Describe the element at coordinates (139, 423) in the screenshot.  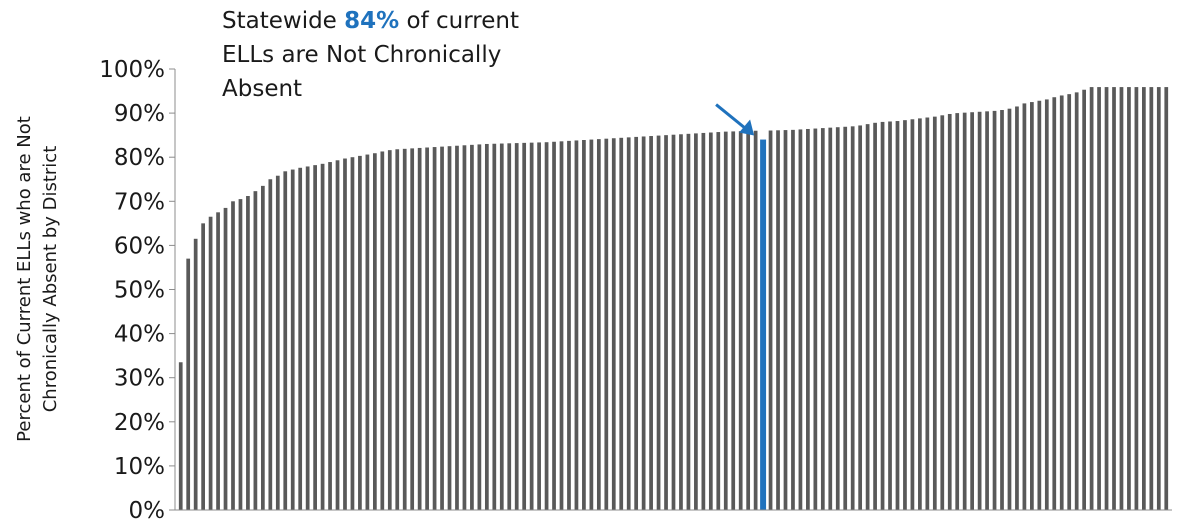
I see `y-tick-label: 20%` at that location.